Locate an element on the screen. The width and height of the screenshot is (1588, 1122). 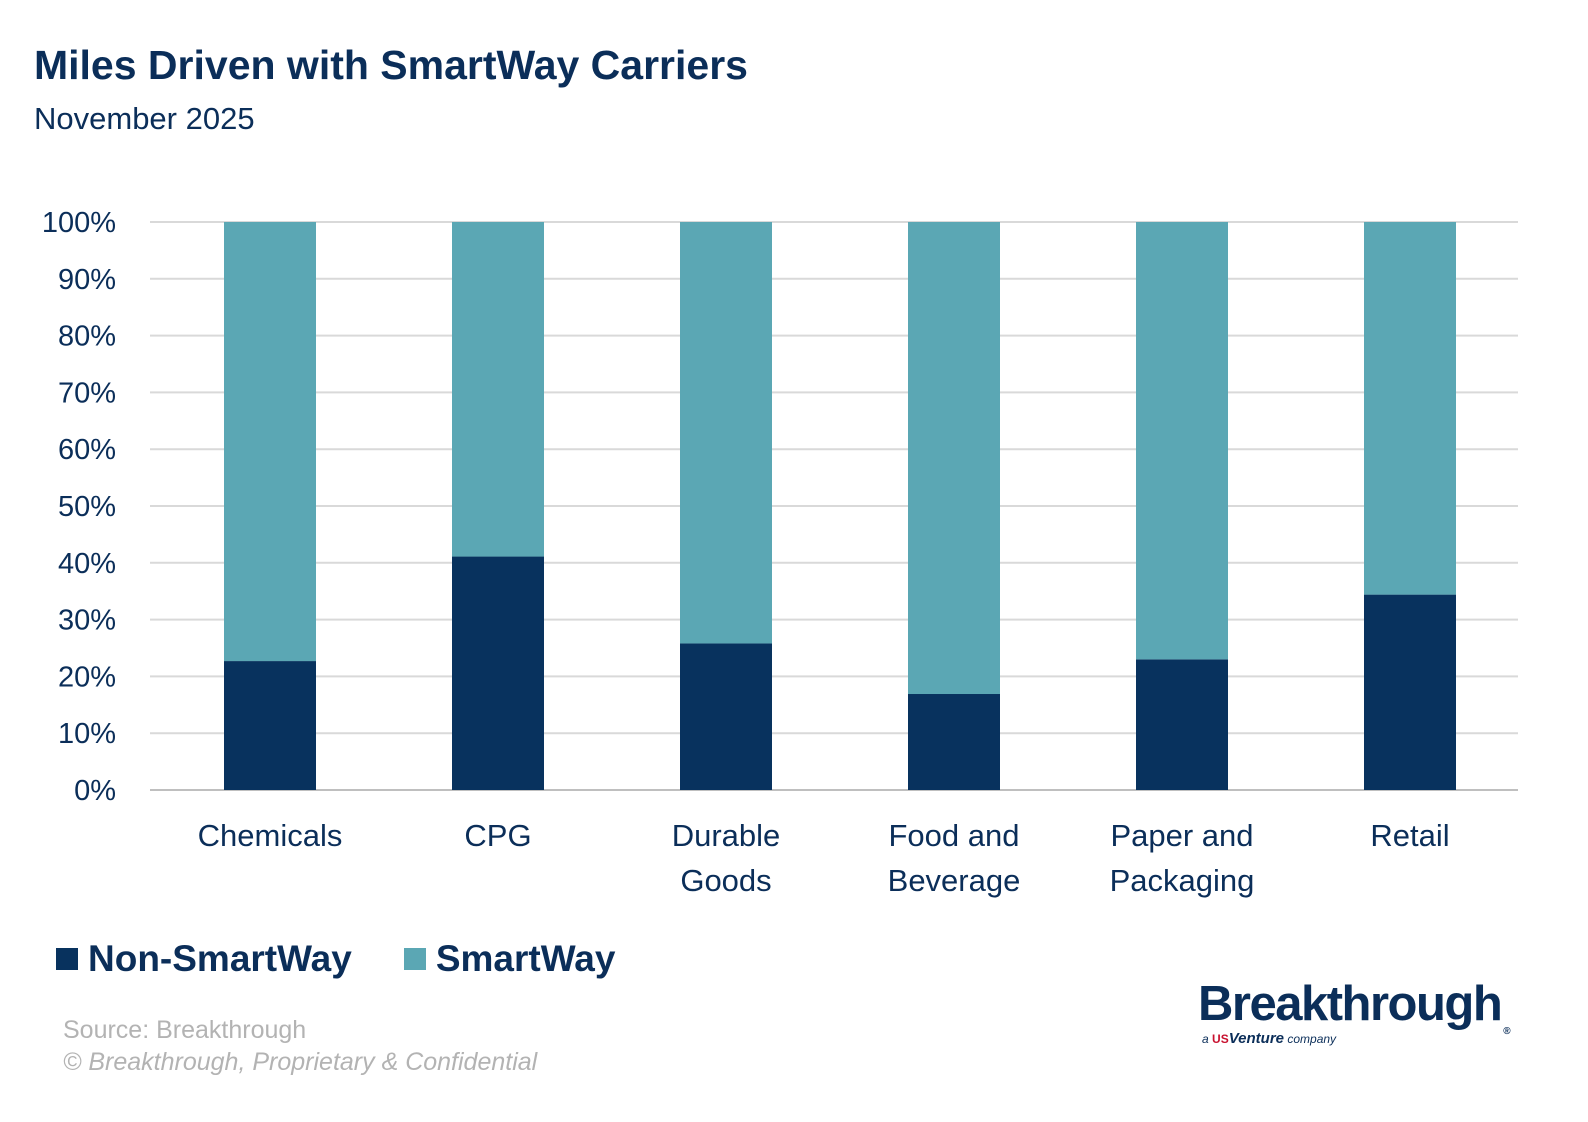
source-note: Source: Breakthrough is located at coordinates (185, 1030).